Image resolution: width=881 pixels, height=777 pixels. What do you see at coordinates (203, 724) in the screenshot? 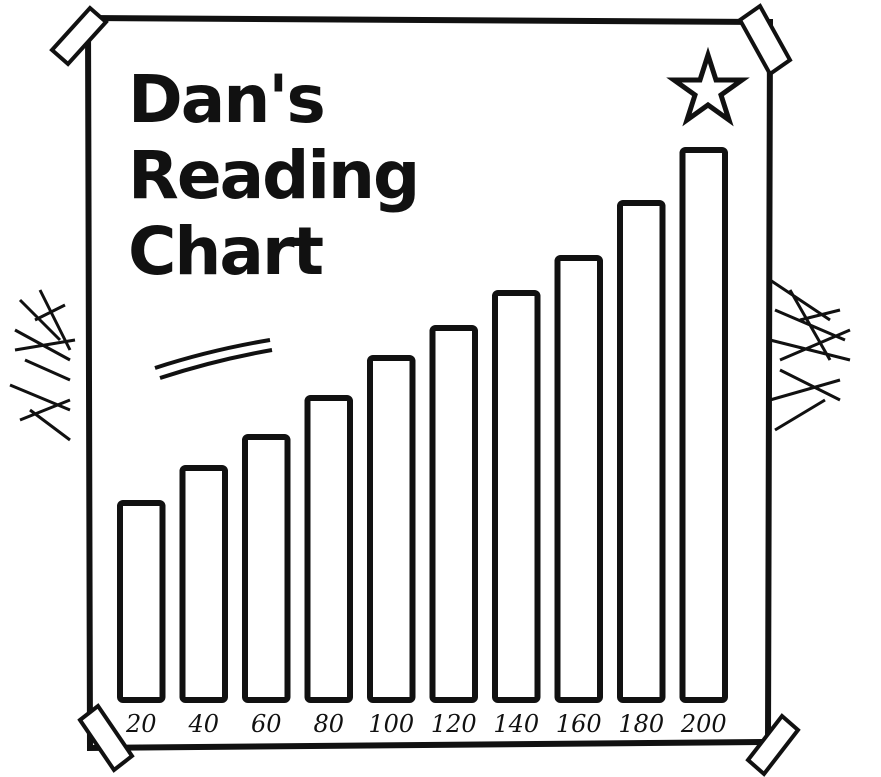
I see `x-tick-label: 40` at bounding box center [203, 724].